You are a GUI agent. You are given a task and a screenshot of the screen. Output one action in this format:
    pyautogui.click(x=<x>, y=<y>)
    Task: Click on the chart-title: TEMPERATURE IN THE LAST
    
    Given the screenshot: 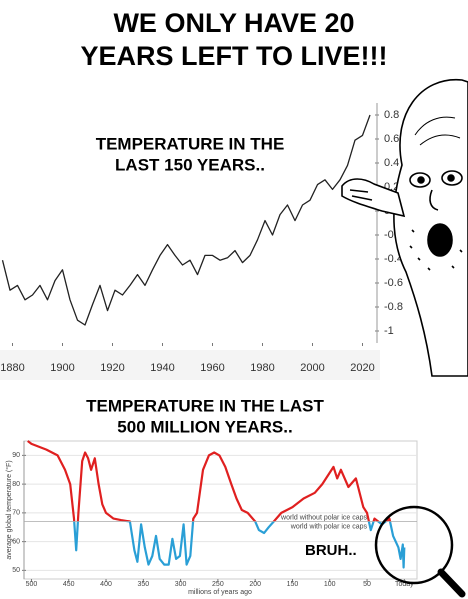 What is the action you would take?
    pyautogui.click(x=205, y=405)
    